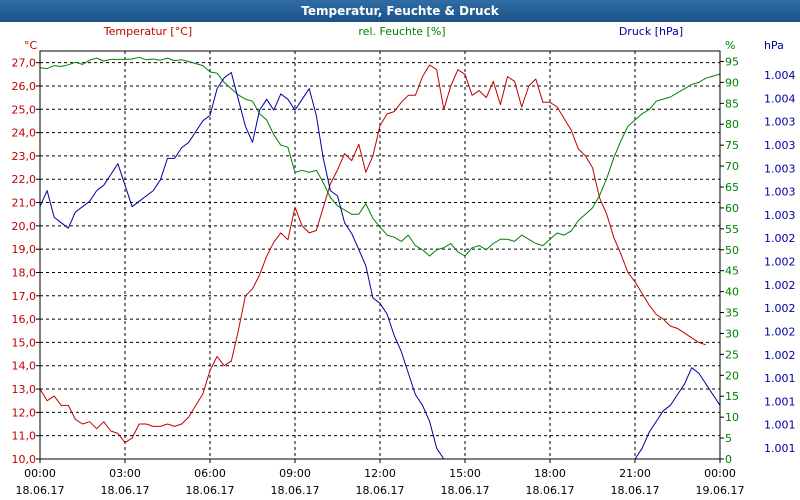 The height and width of the screenshot is (500, 800). Describe the element at coordinates (732, 145) in the screenshot. I see `humidity-tick-label: 75` at that location.